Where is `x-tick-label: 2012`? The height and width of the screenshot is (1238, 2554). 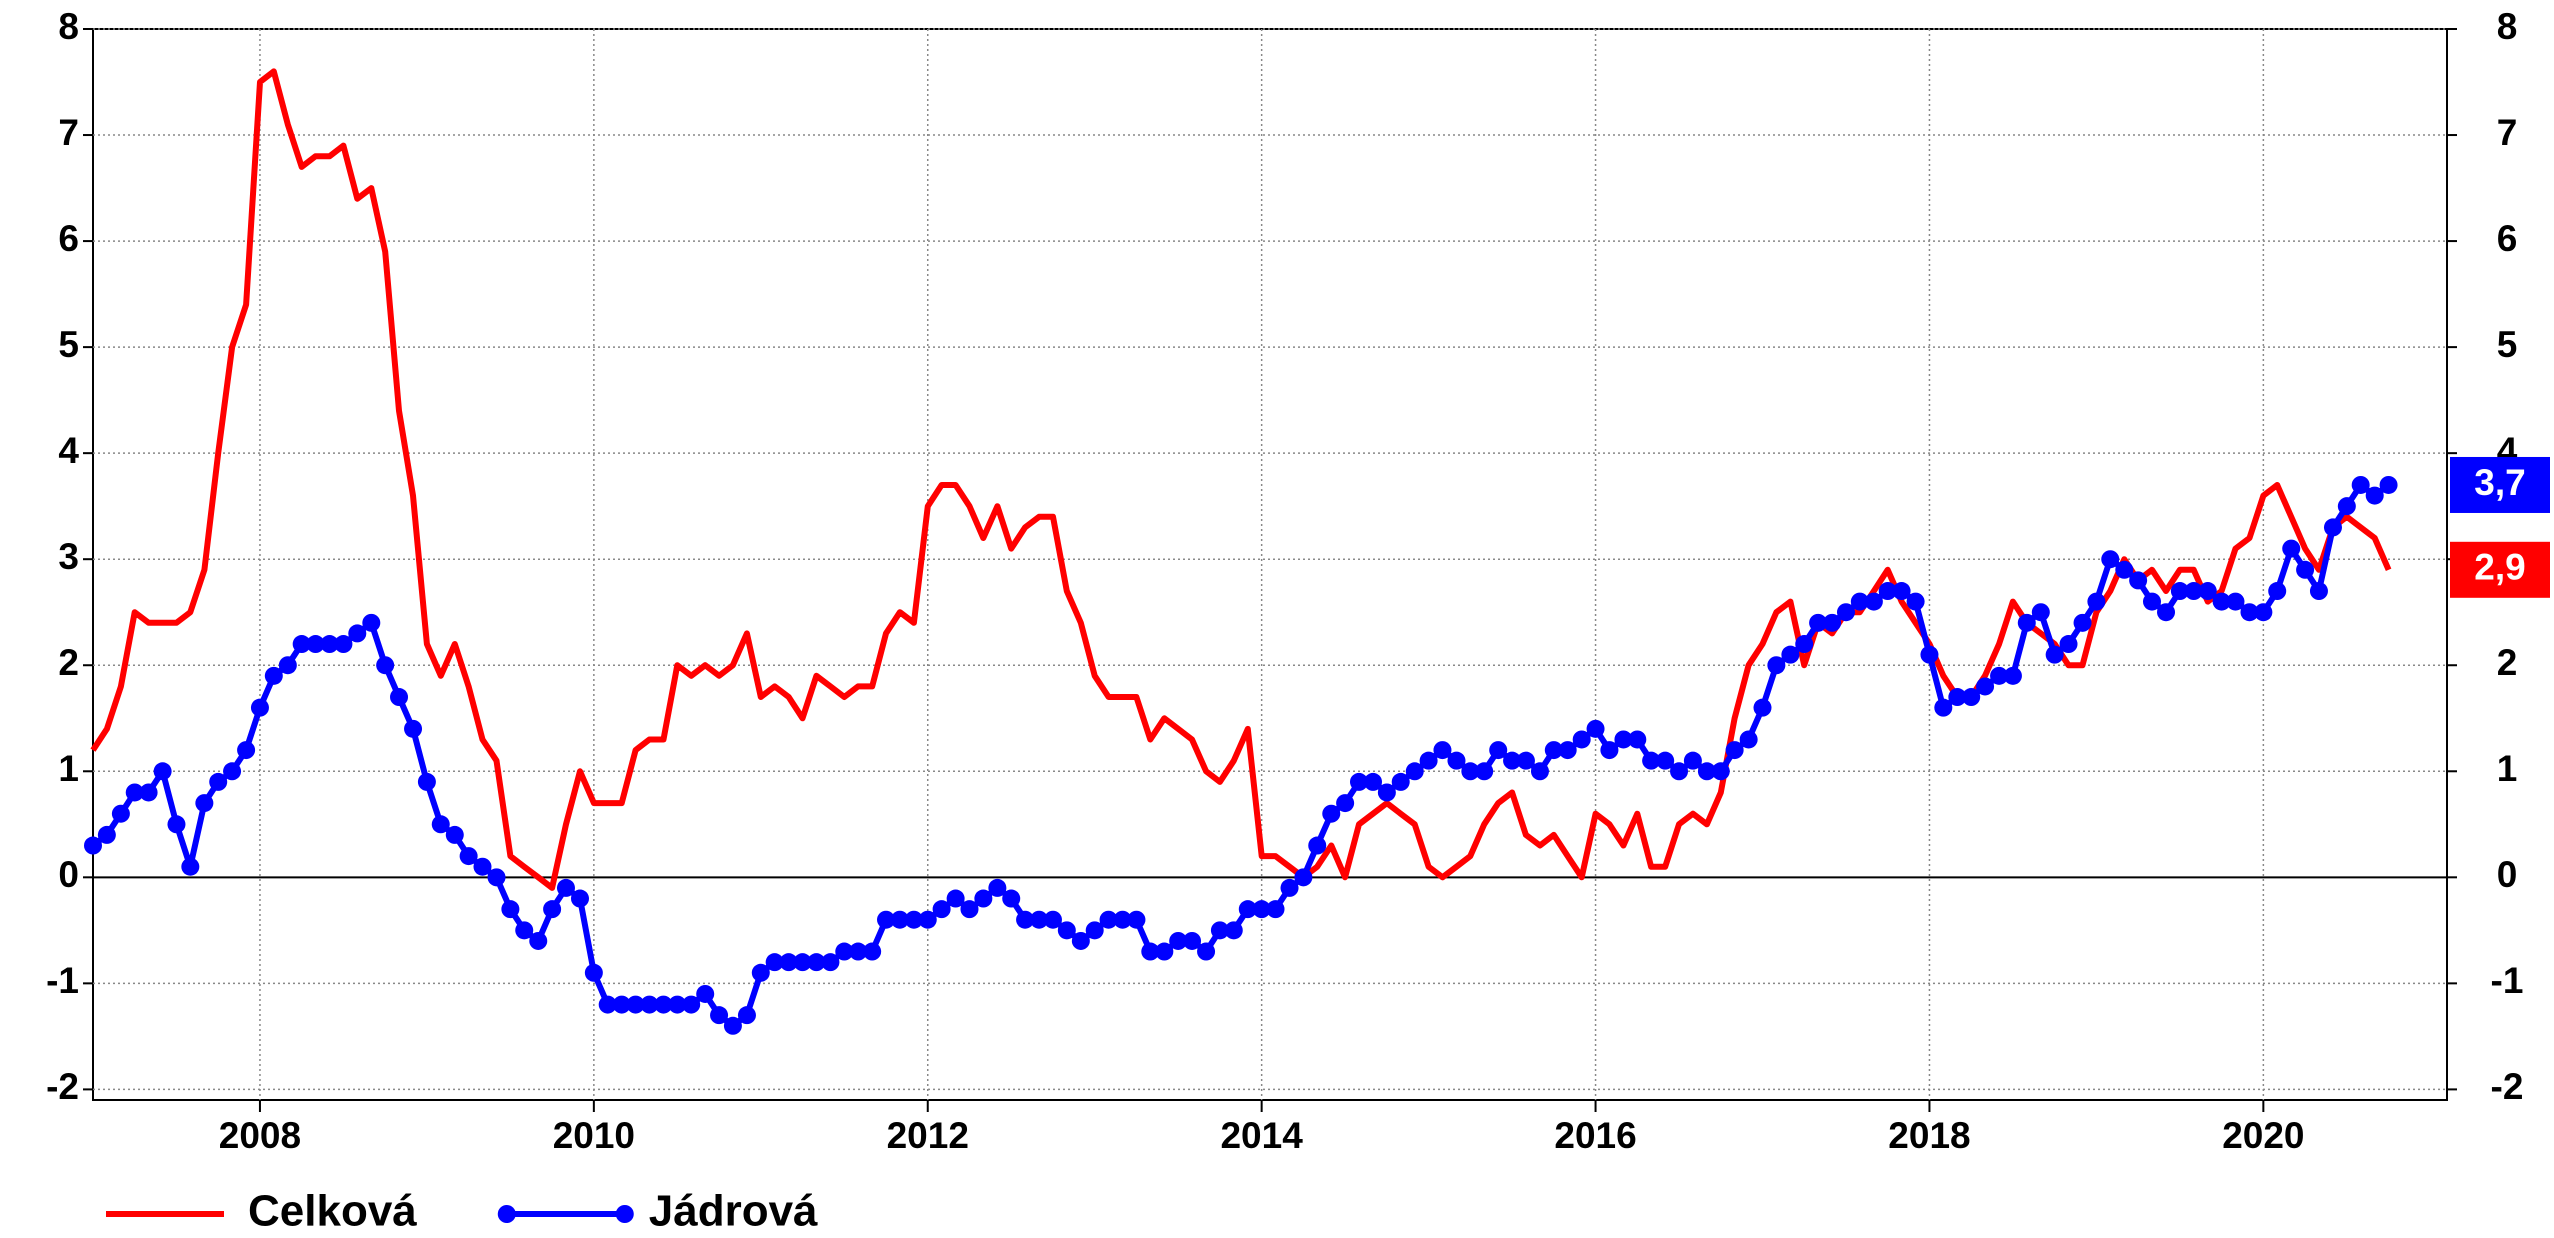 x-tick-label: 2012 is located at coordinates (928, 1135).